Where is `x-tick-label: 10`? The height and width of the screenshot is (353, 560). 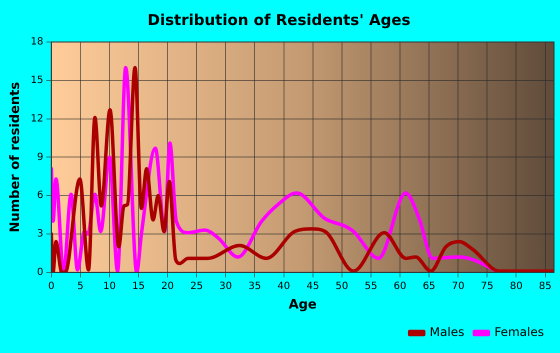
x-tick-label: 10 is located at coordinates (109, 286).